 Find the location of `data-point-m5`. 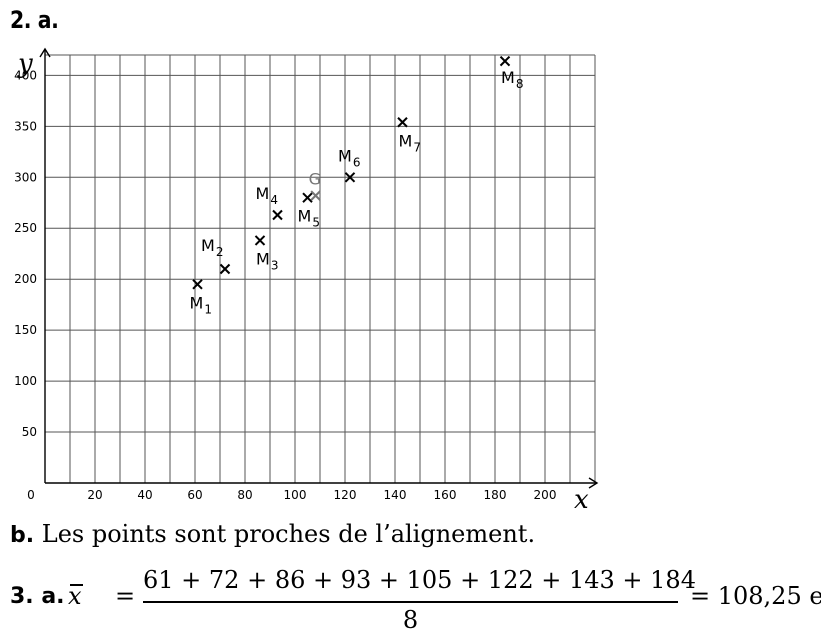

data-point-m5 is located at coordinates (307, 197).